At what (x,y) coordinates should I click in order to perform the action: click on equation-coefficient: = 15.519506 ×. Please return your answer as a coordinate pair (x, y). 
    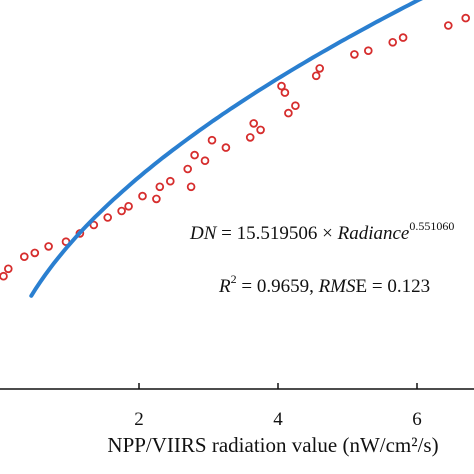
    Looking at the image, I should click on (276, 233).